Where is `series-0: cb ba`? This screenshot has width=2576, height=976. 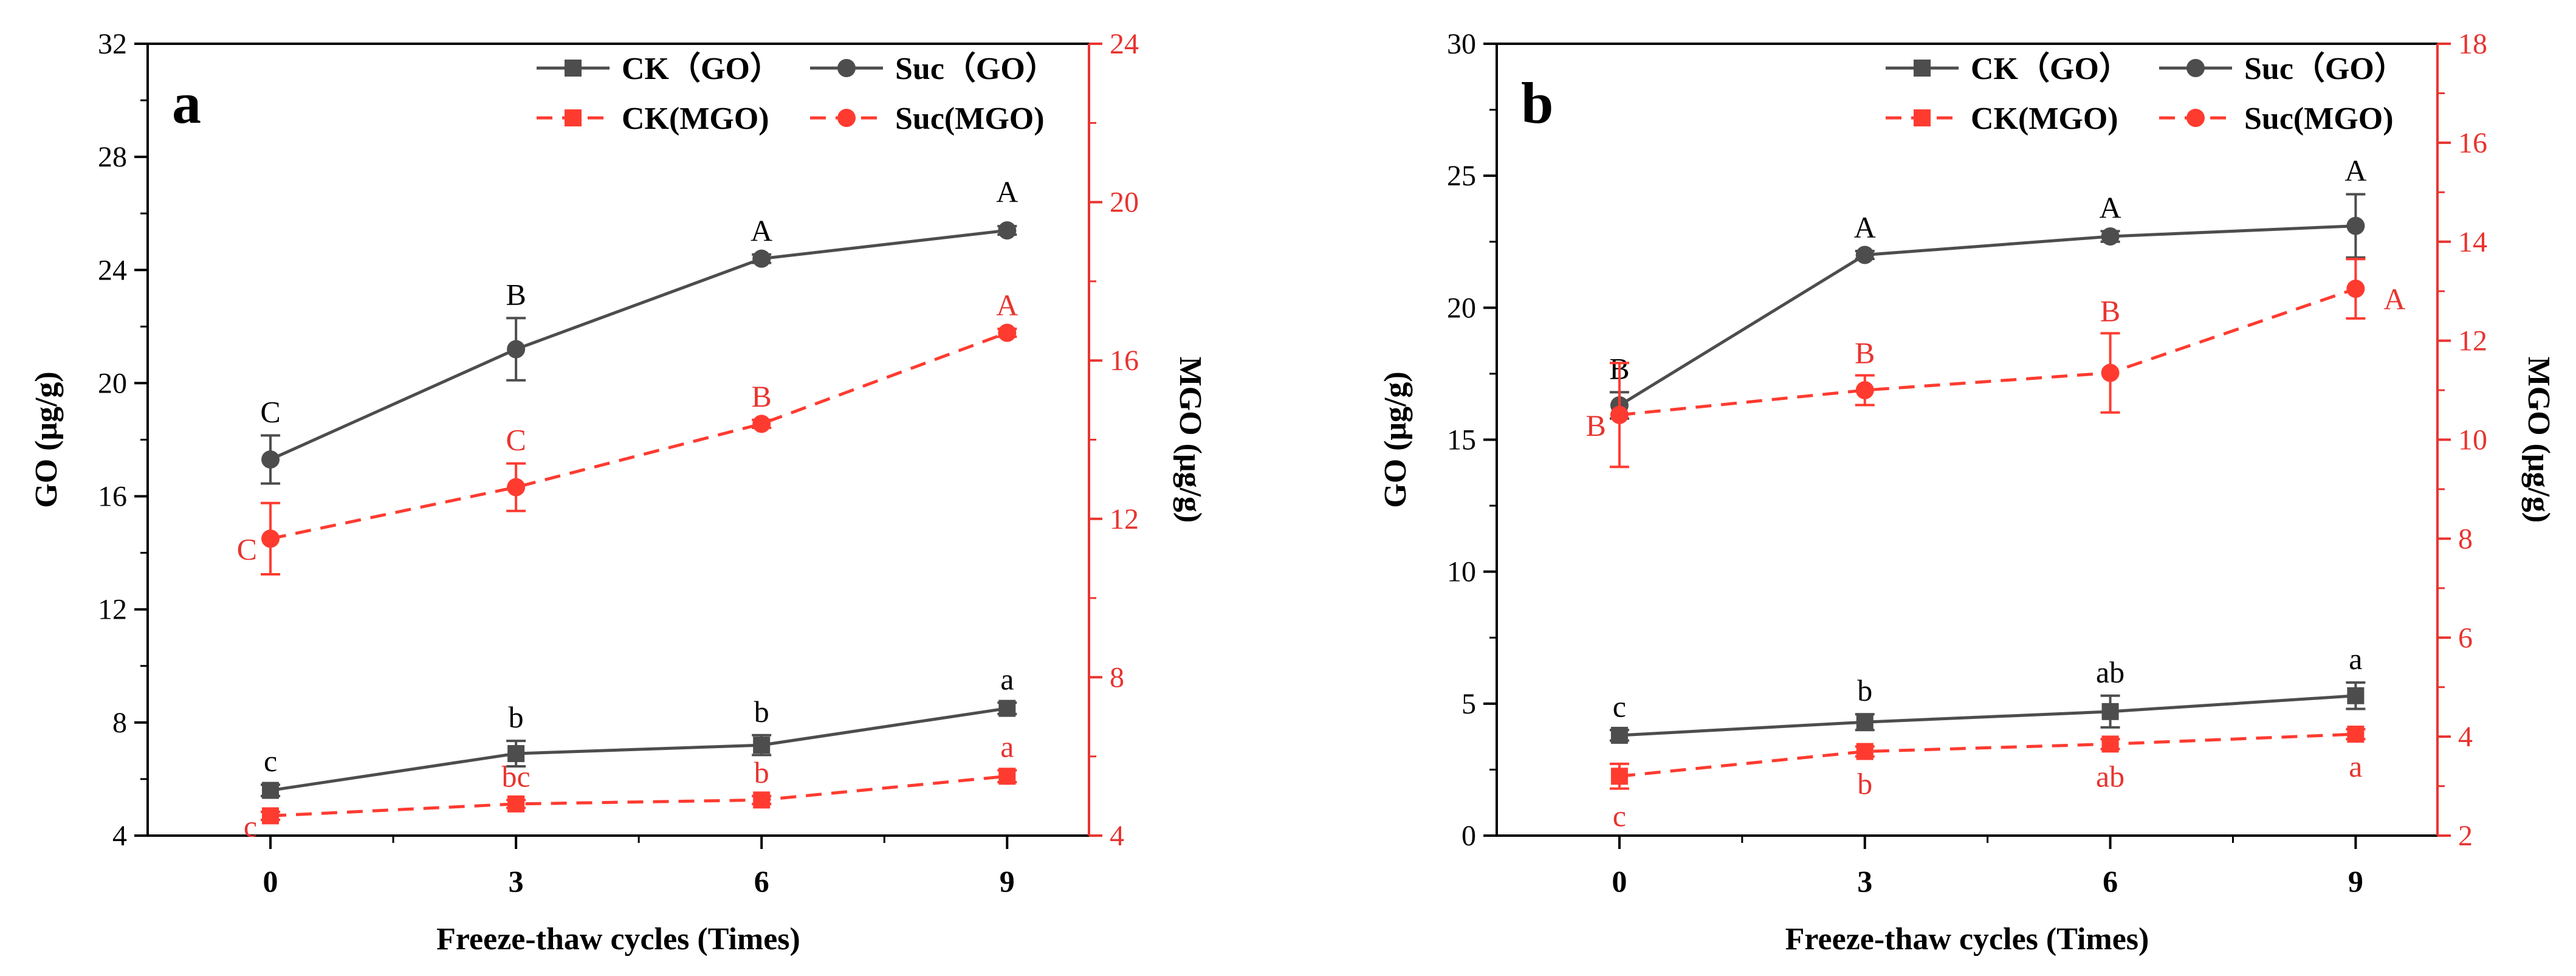 series-0: cb ba is located at coordinates (639, 730).